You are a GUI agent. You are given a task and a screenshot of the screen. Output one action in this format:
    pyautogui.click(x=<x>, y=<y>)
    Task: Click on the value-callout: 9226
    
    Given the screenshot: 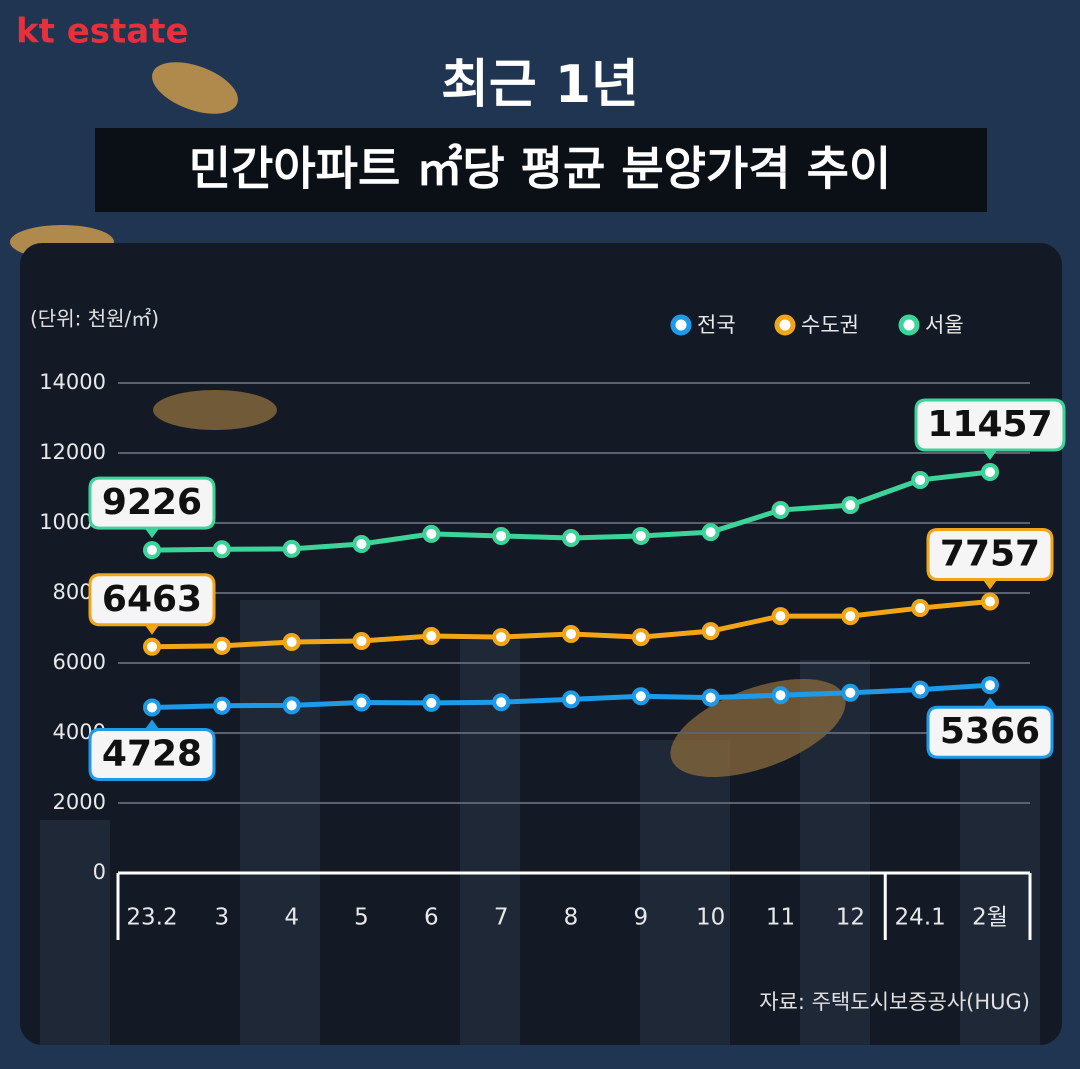 What is the action you would take?
    pyautogui.click(x=152, y=507)
    